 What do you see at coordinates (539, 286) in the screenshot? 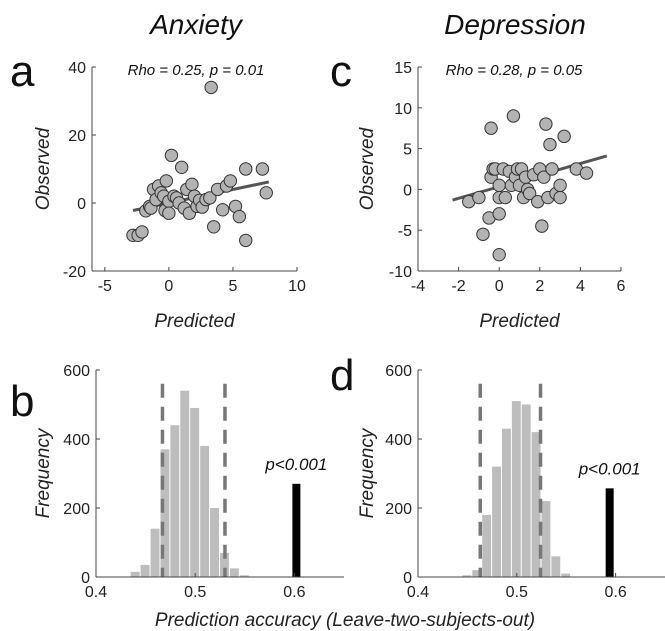
I see `x-tick-label: 2` at bounding box center [539, 286].